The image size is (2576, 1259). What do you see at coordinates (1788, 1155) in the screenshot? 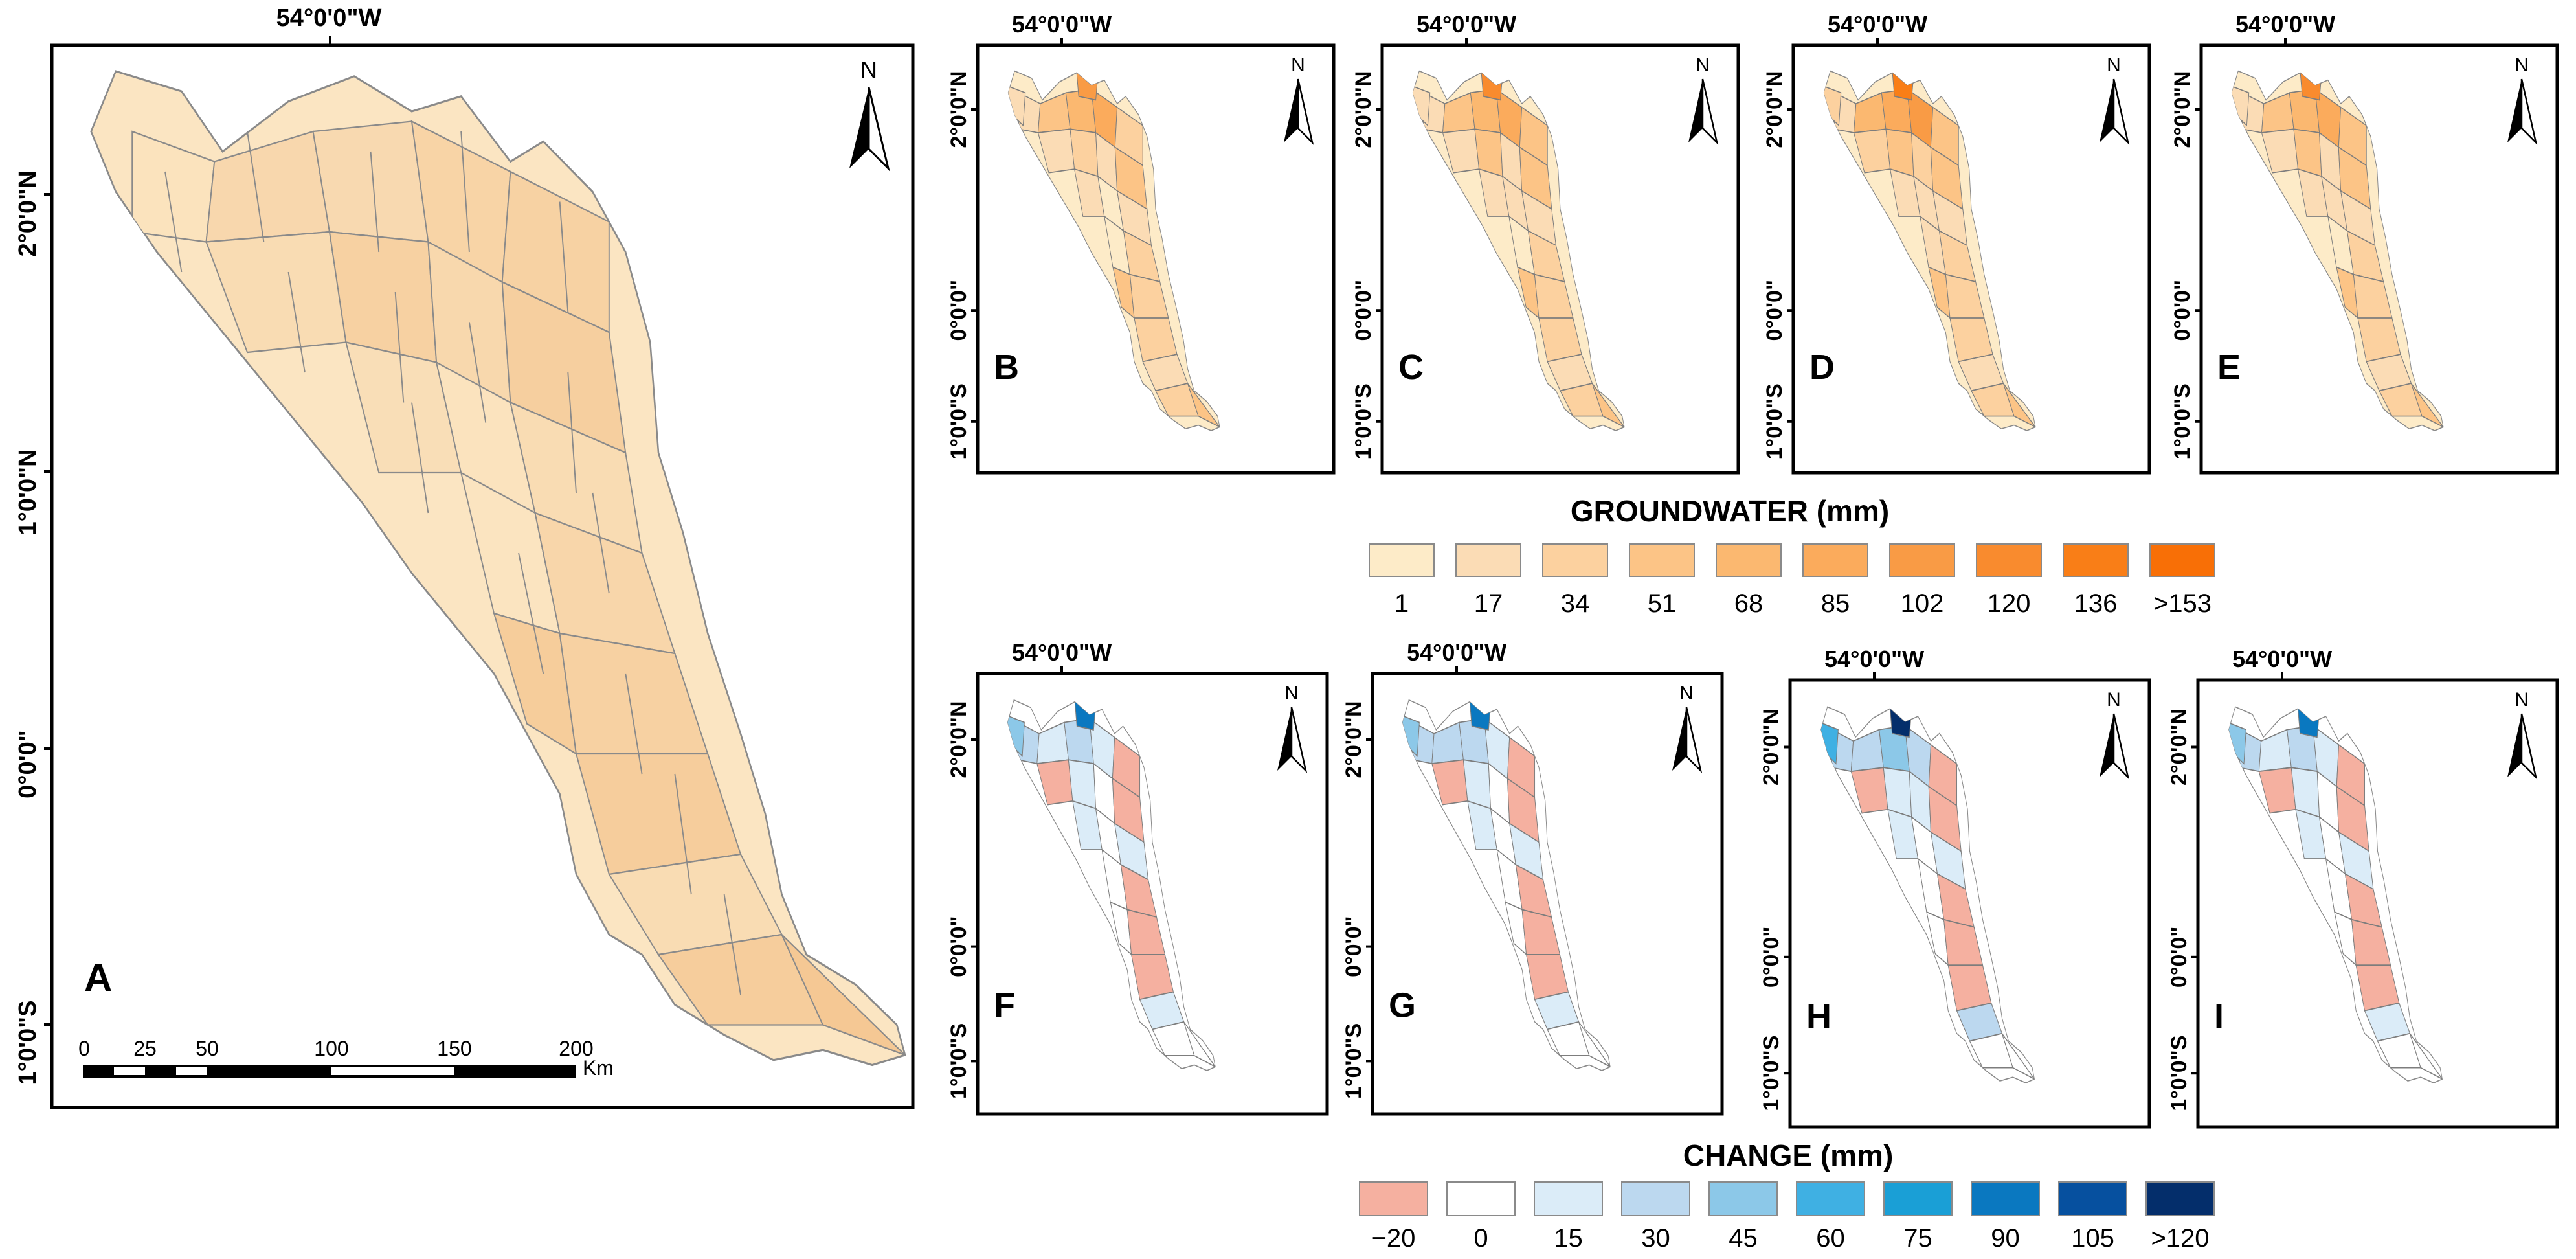
I see `change-legend-title: CHANGE (mm)` at bounding box center [1788, 1155].